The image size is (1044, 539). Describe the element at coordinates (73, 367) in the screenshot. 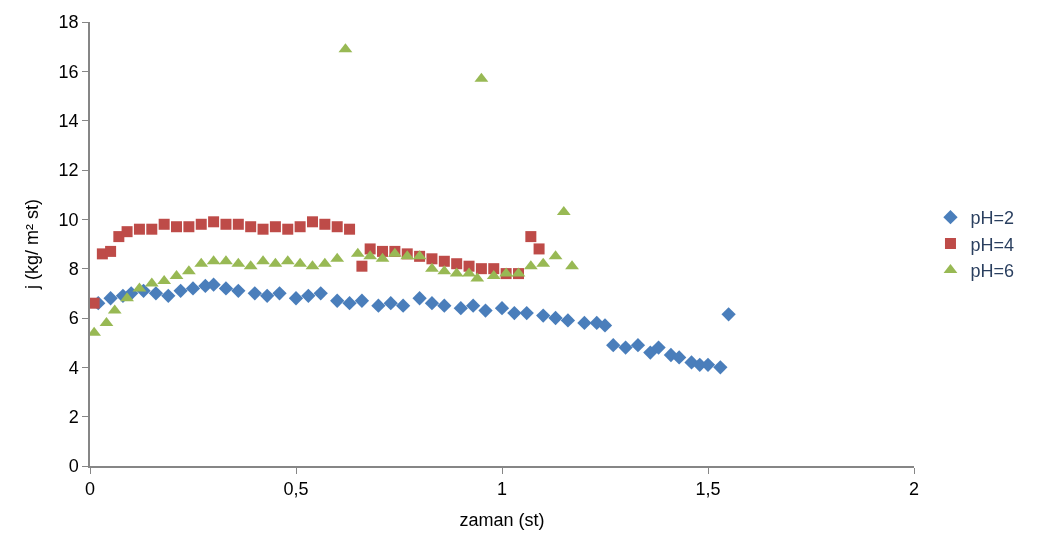

I see `y-tick-label: 4` at that location.